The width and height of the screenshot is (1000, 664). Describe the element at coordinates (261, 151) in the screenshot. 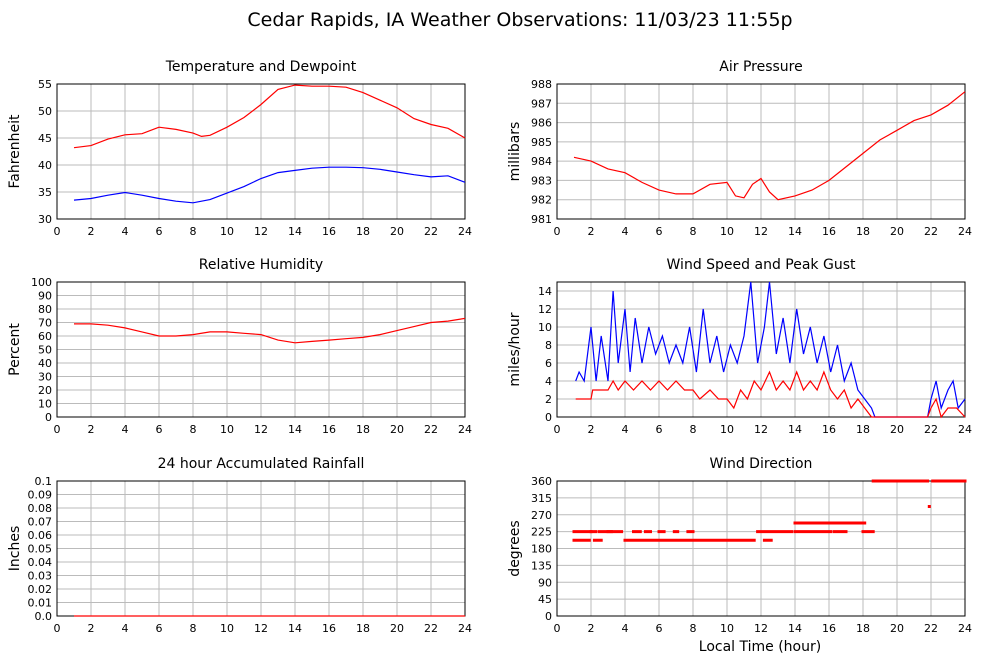

I see `temp-plot-frame` at that location.